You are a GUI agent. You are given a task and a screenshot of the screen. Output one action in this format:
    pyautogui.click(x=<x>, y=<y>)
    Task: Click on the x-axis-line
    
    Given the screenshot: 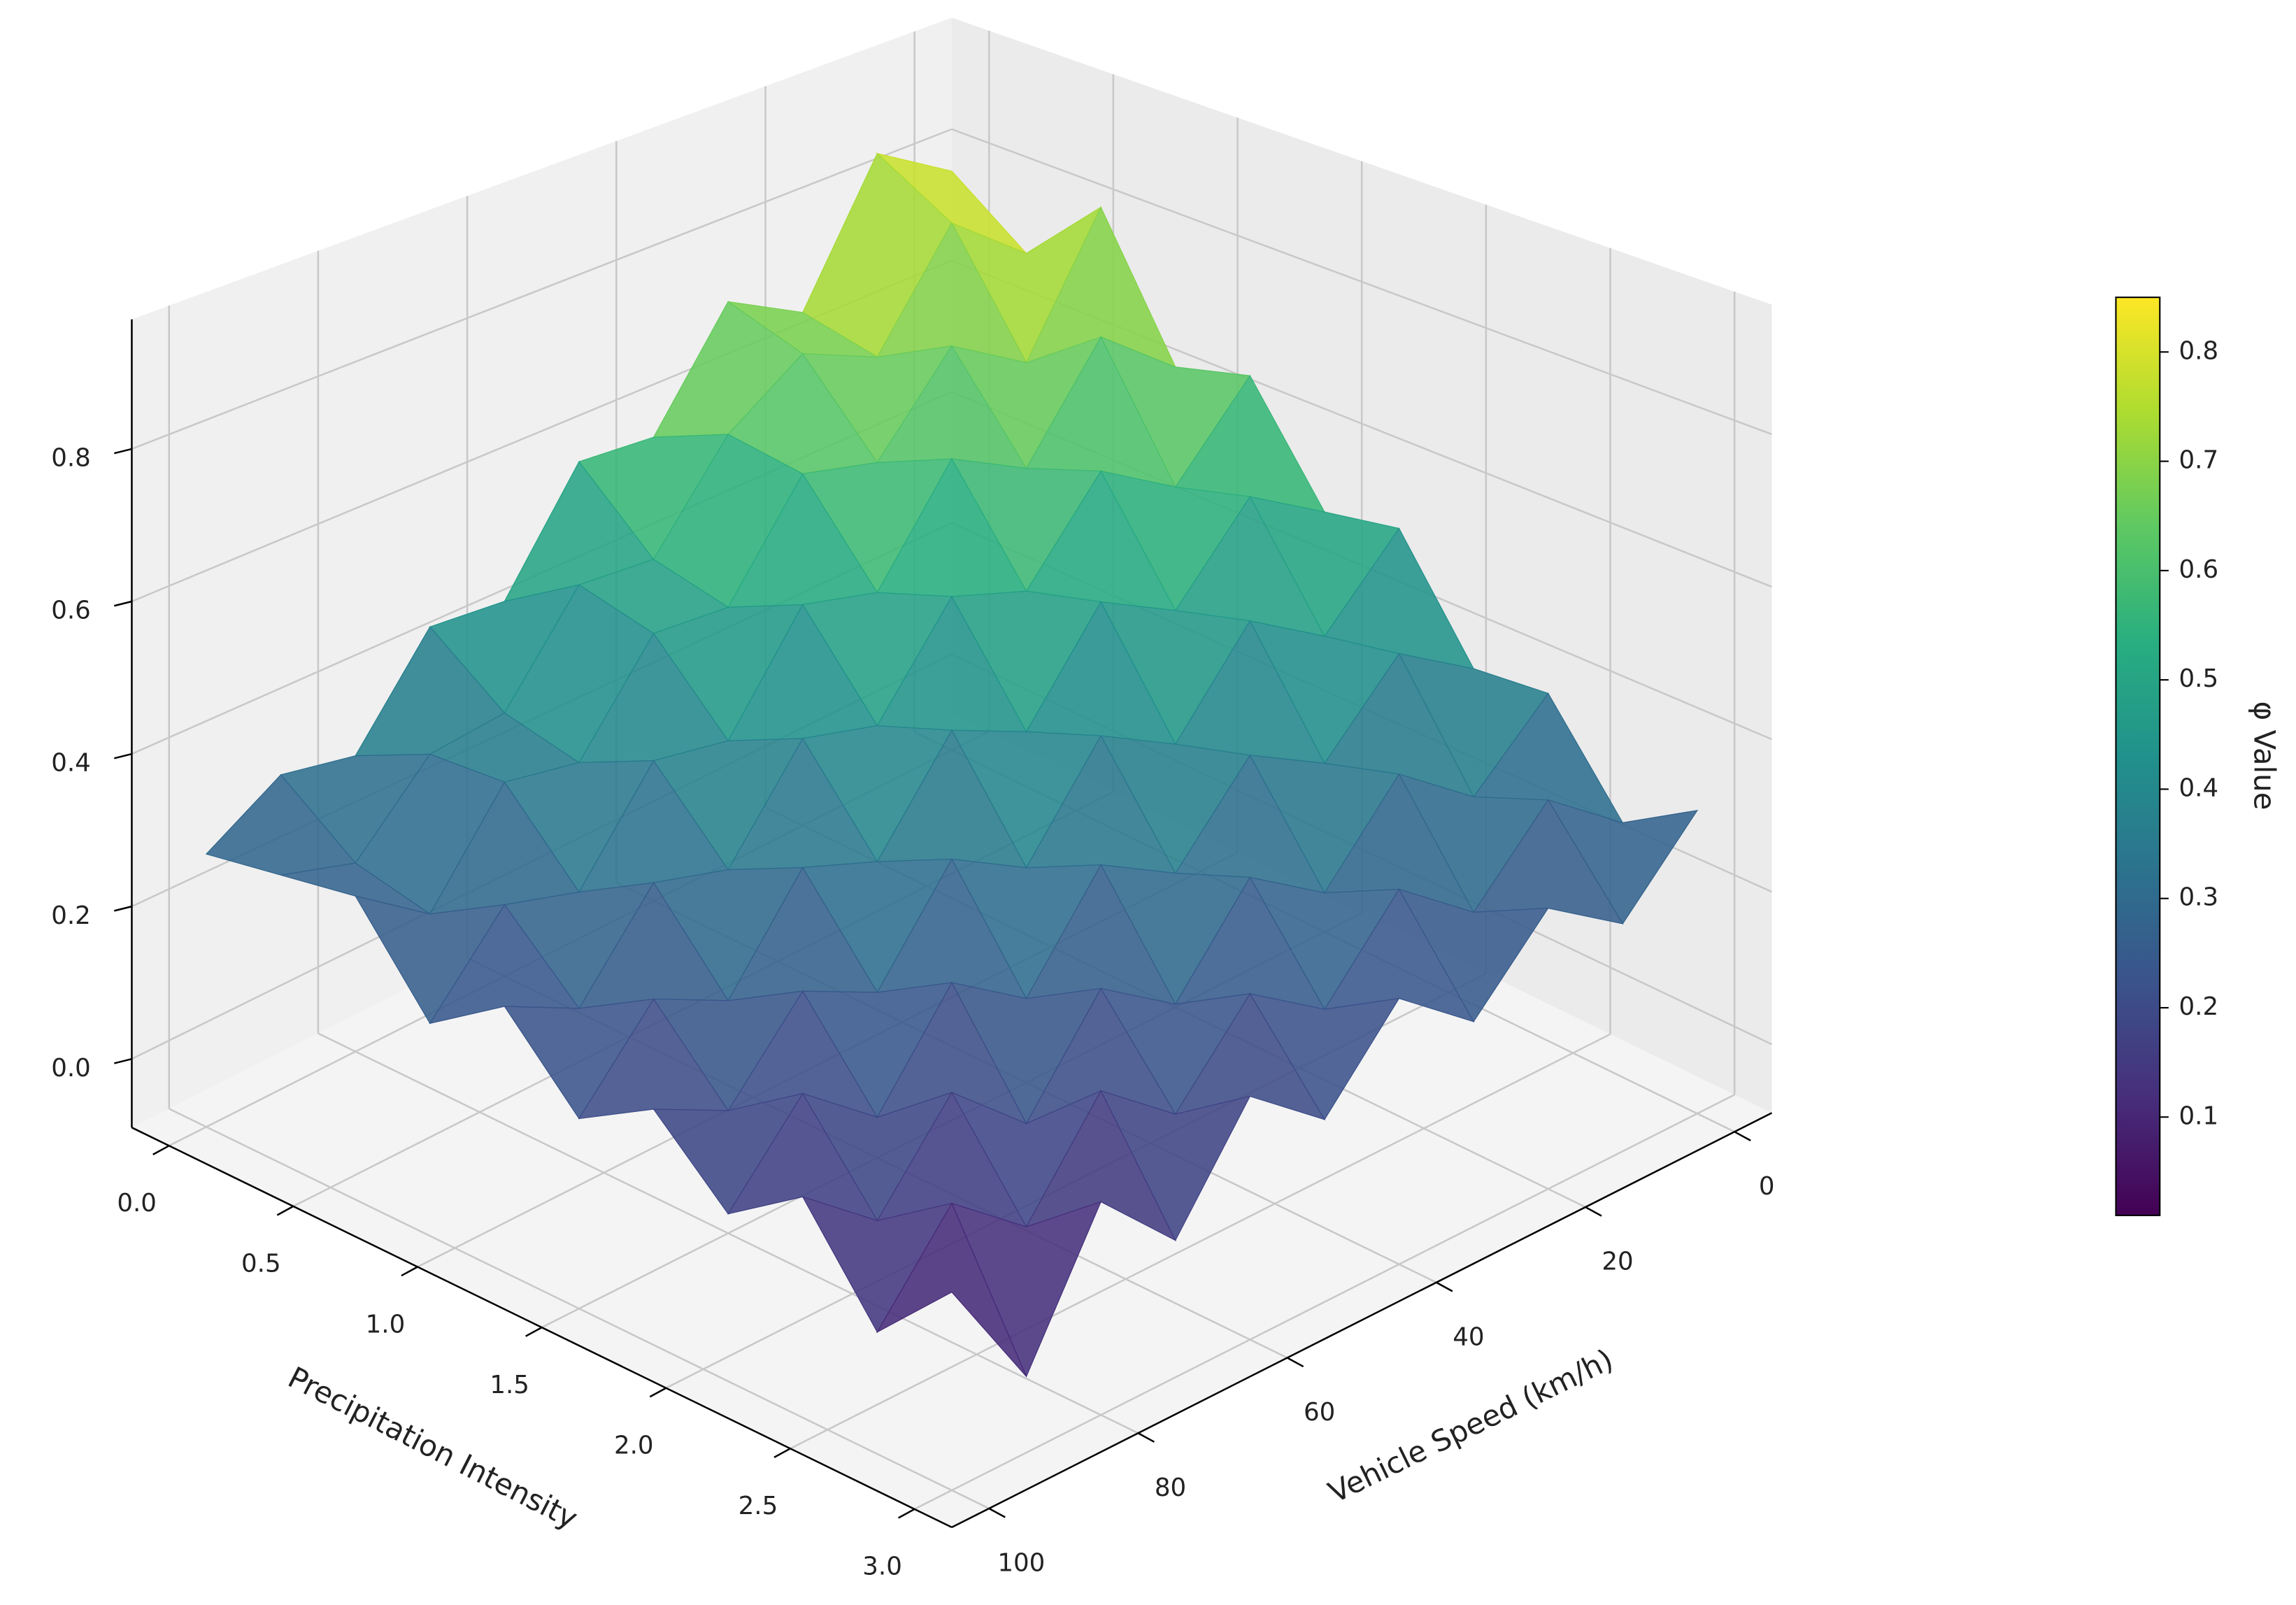 What is the action you would take?
    pyautogui.click(x=1362, y=1320)
    